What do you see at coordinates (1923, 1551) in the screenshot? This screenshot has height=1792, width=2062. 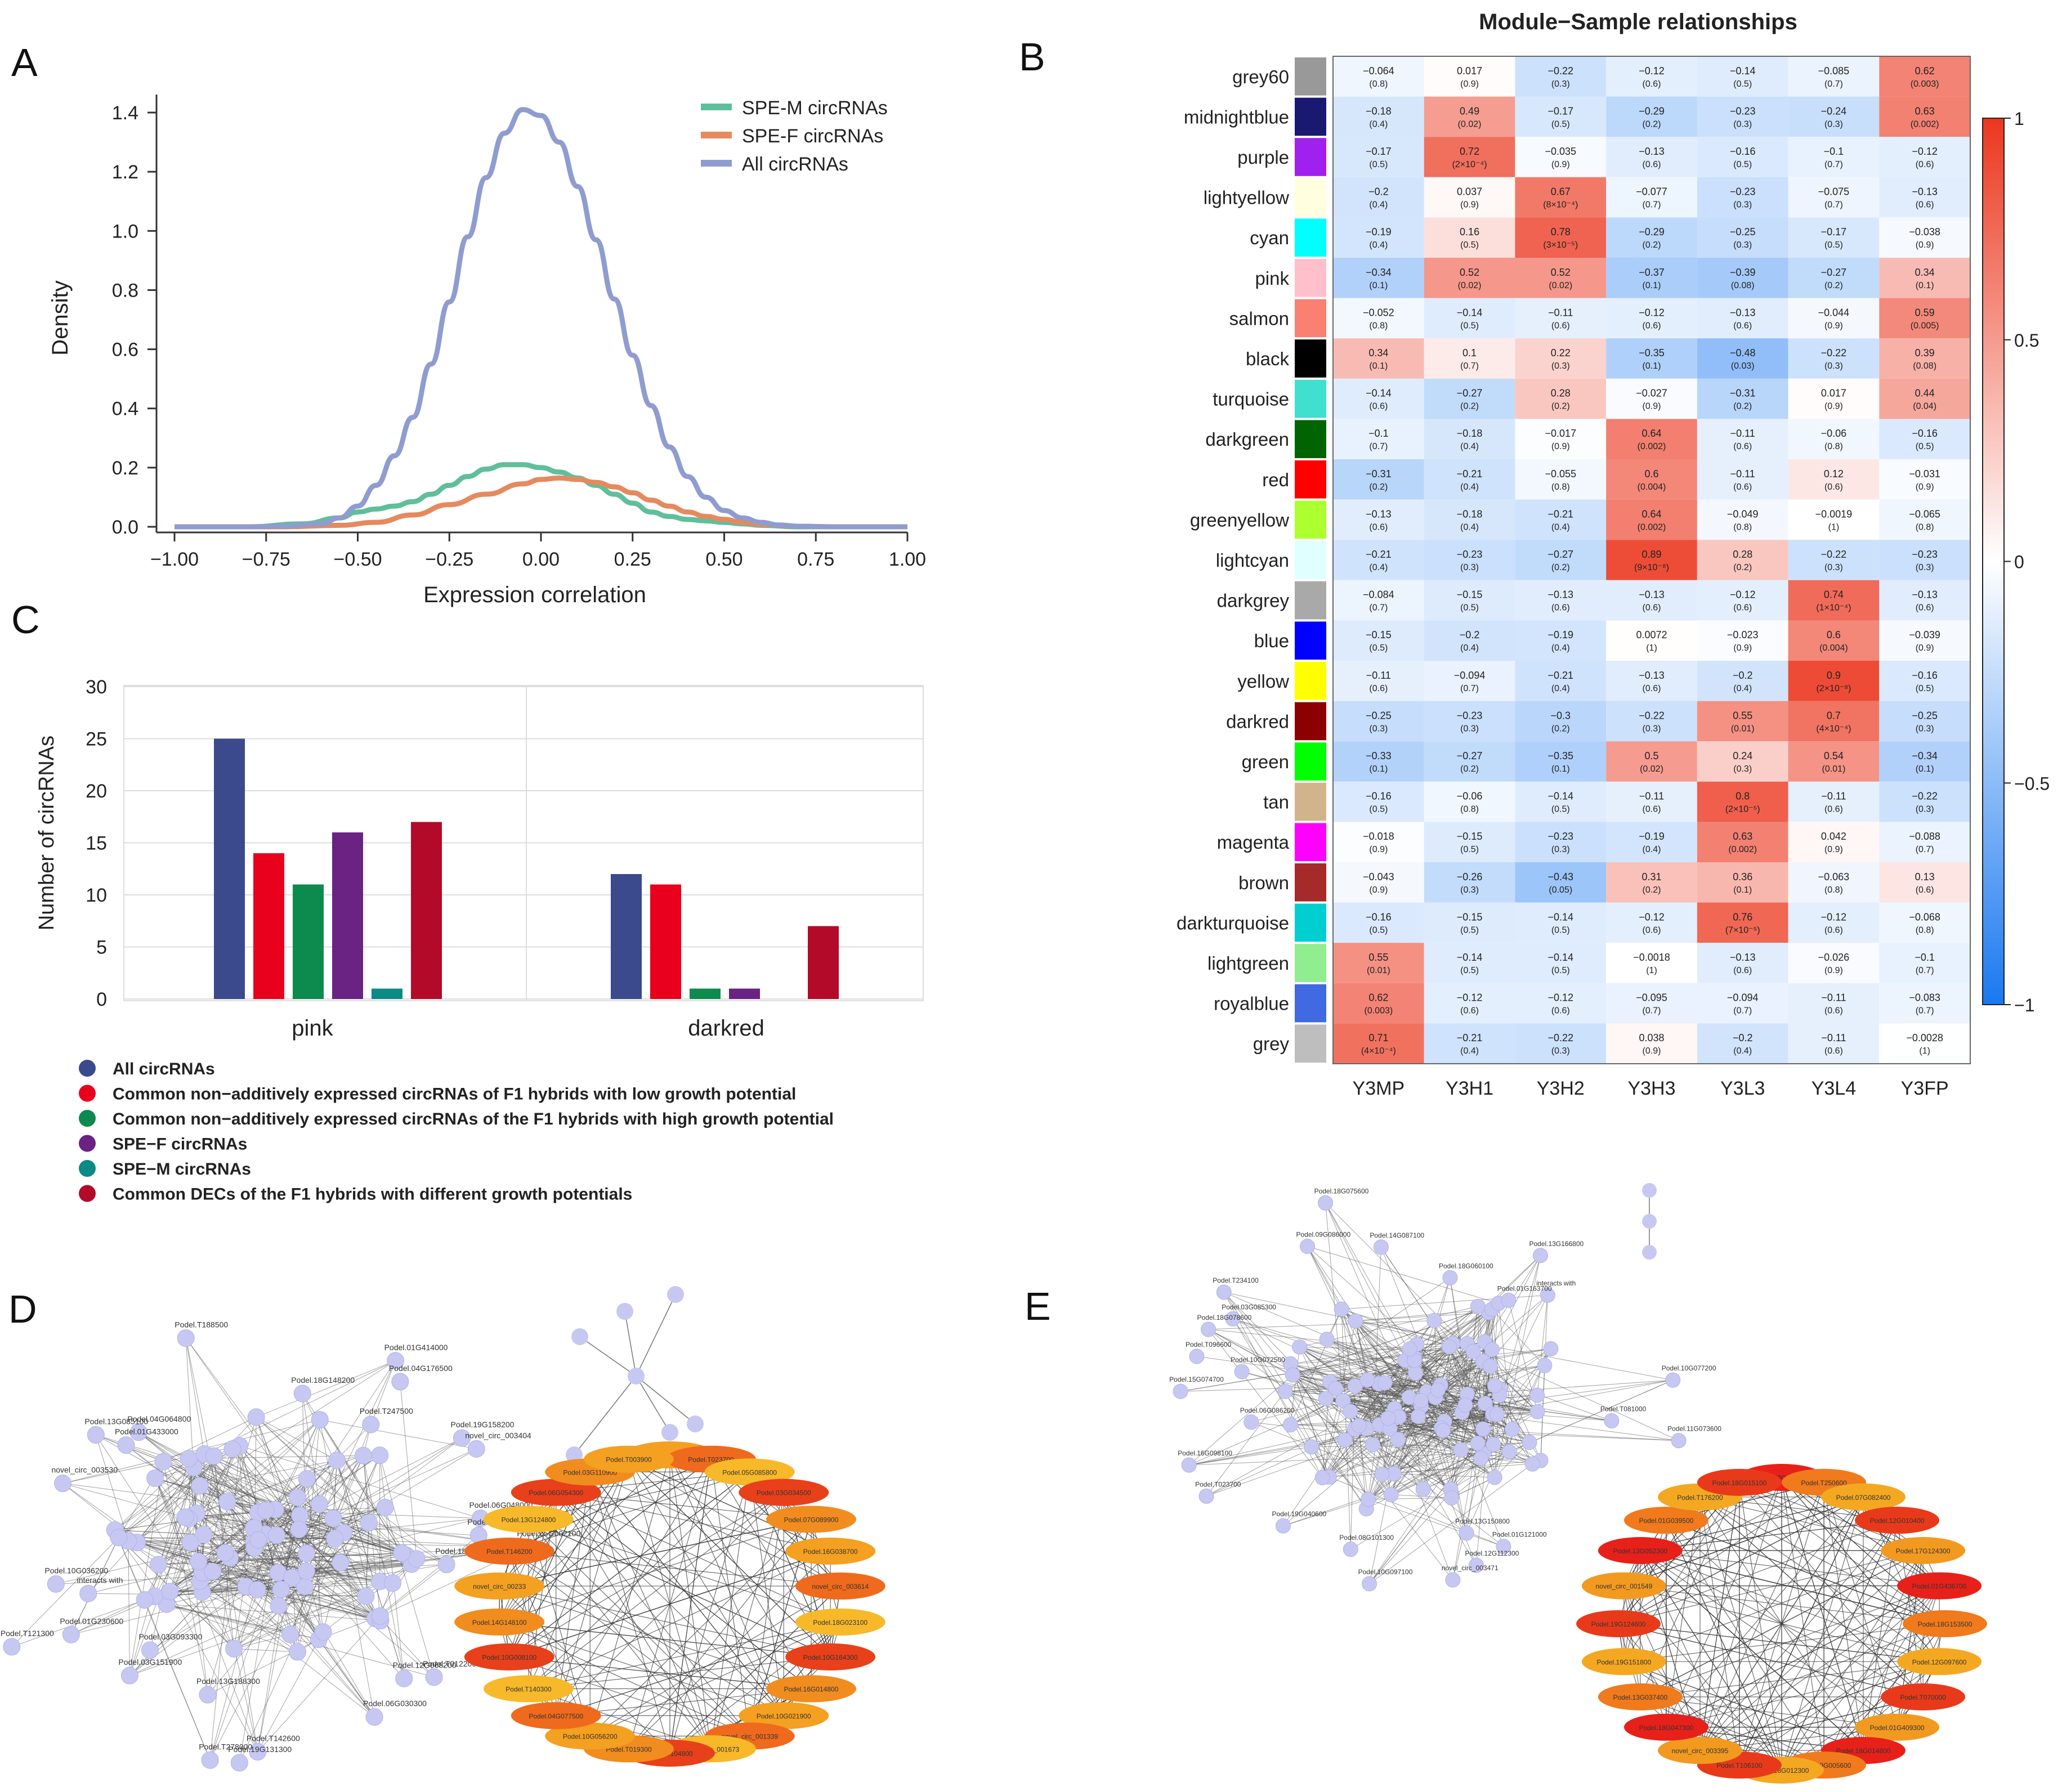 I see `hub-node-label: Podel.17G124300` at bounding box center [1923, 1551].